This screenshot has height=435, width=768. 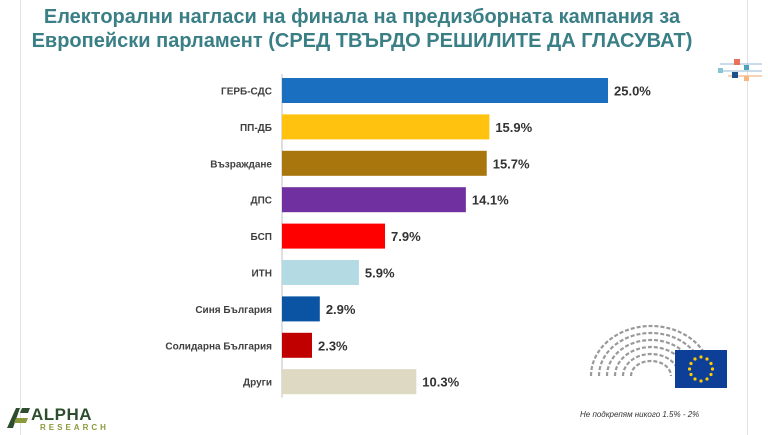 I want to click on category-label: ИТН, so click(x=261, y=274).